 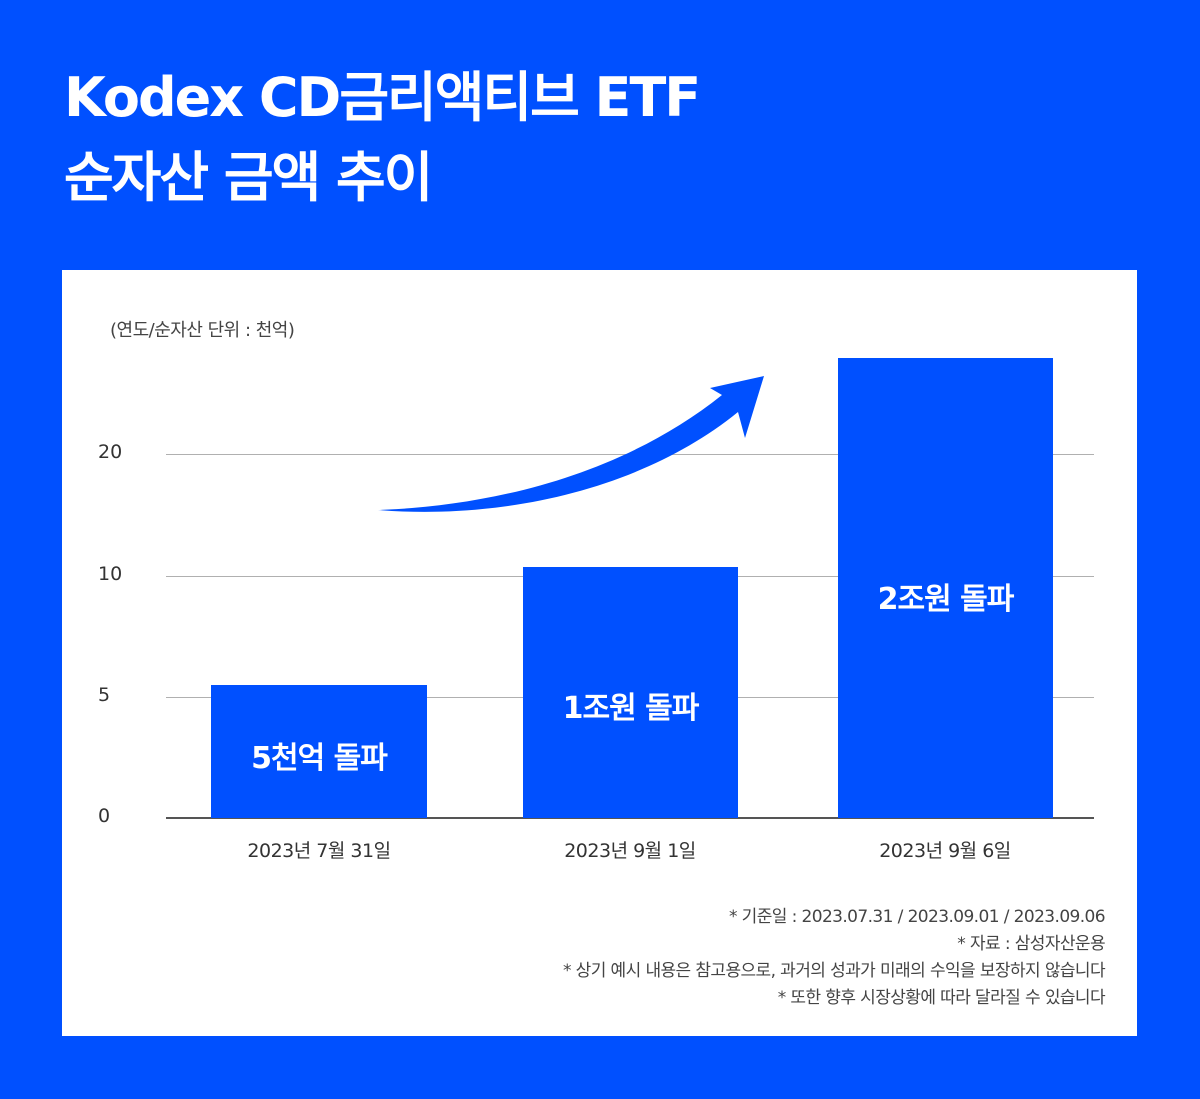 I want to click on y-tick-5: 5, so click(x=104, y=695).